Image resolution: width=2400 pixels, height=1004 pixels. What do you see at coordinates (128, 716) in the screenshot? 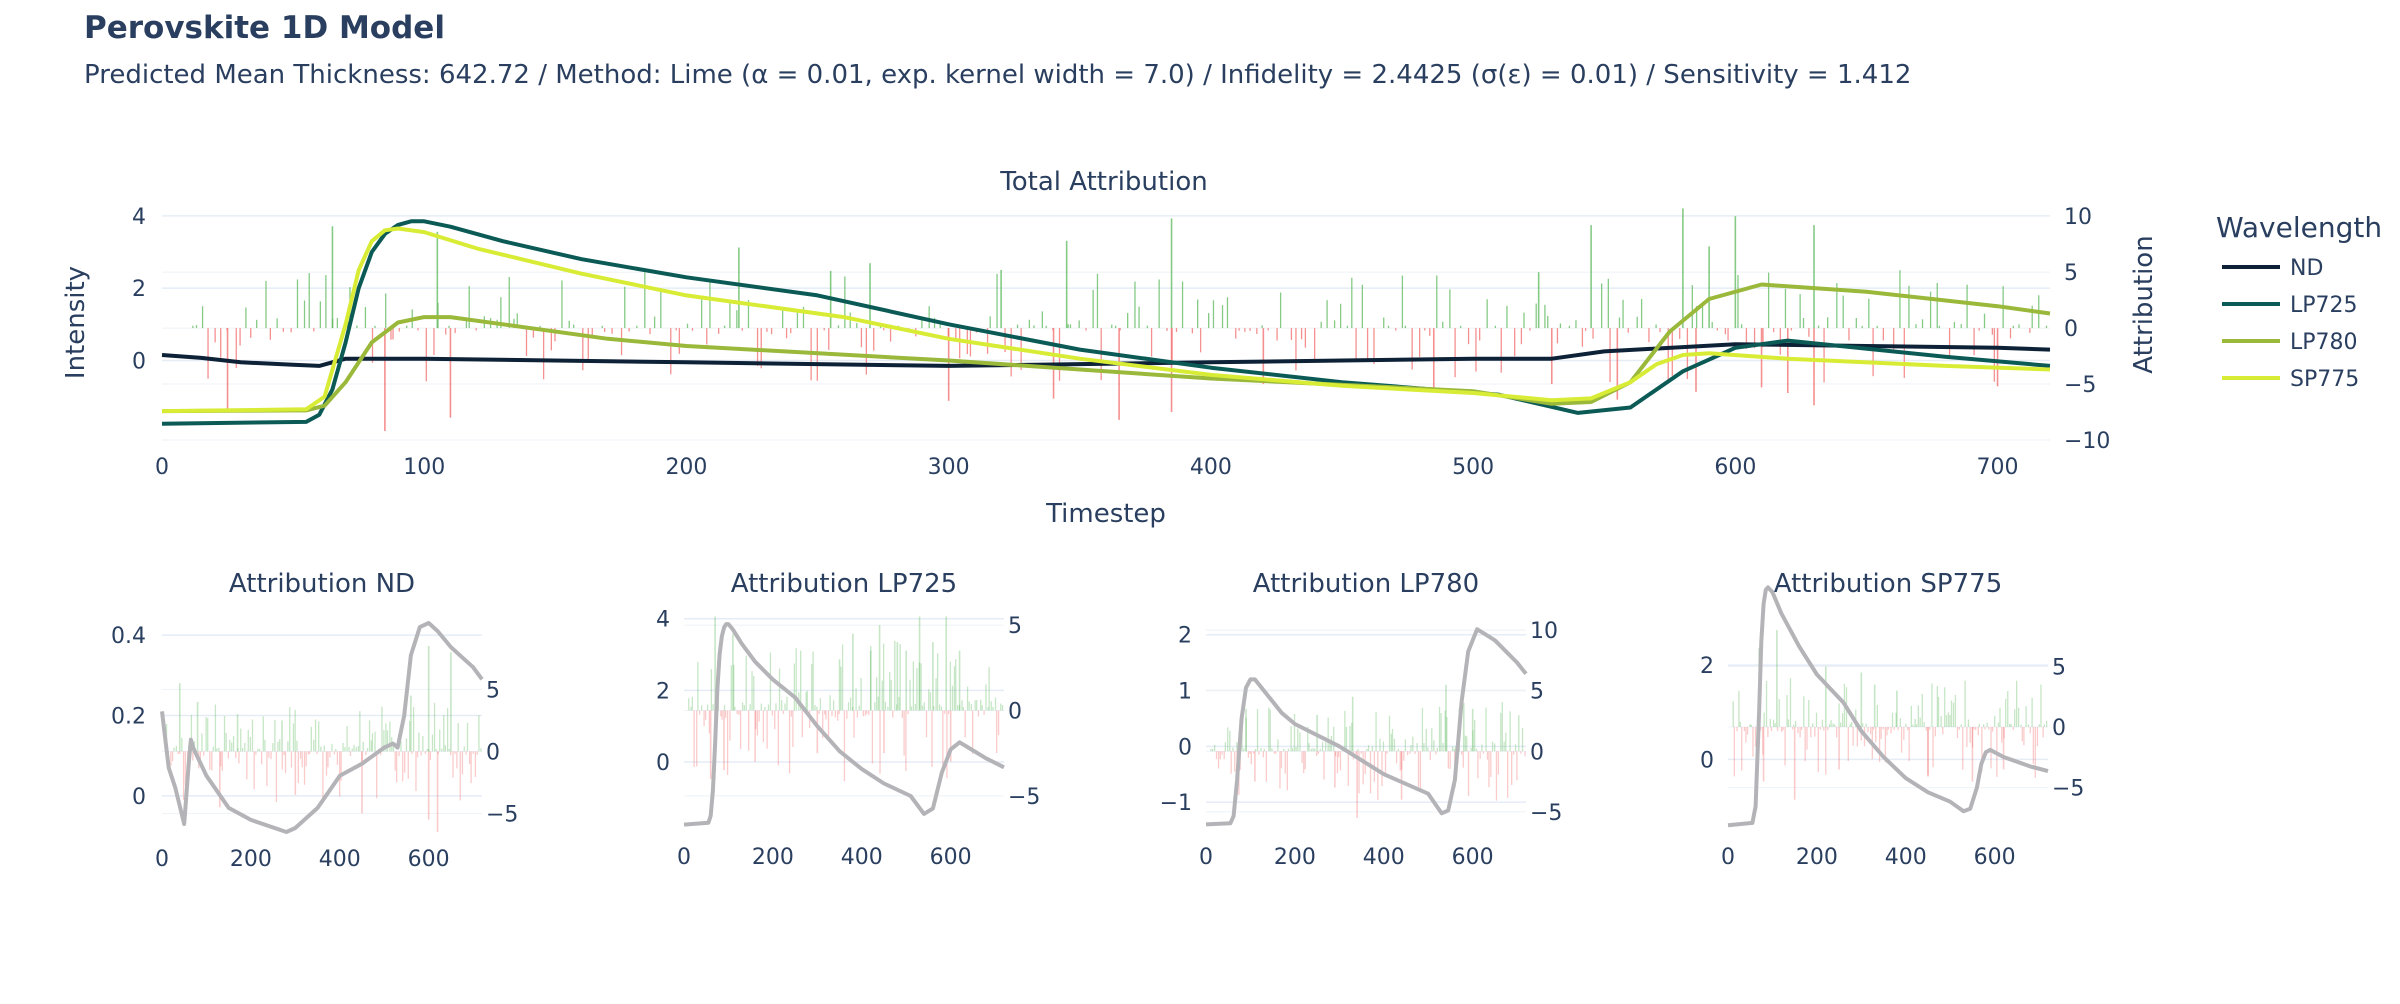
I see `y-tick-label: 0.2` at bounding box center [128, 716].